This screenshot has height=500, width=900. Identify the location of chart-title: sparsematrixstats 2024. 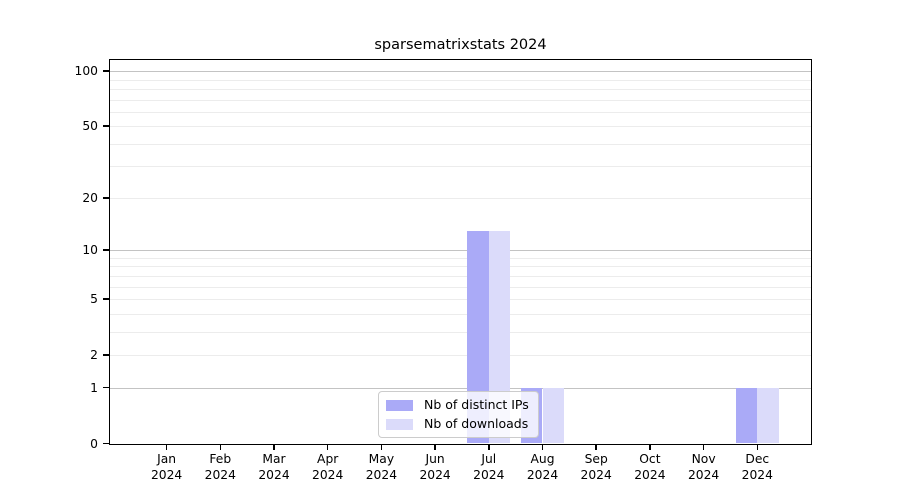
(460, 45).